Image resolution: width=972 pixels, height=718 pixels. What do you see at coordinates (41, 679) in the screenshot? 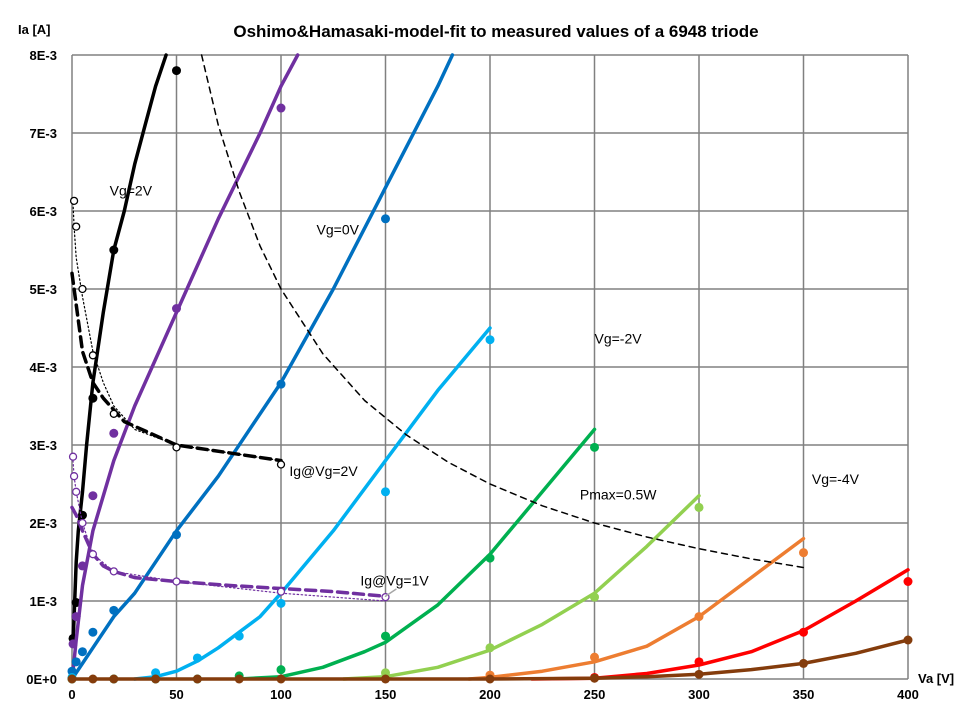
I see `y-tick-label: 0E+0` at bounding box center [41, 679].